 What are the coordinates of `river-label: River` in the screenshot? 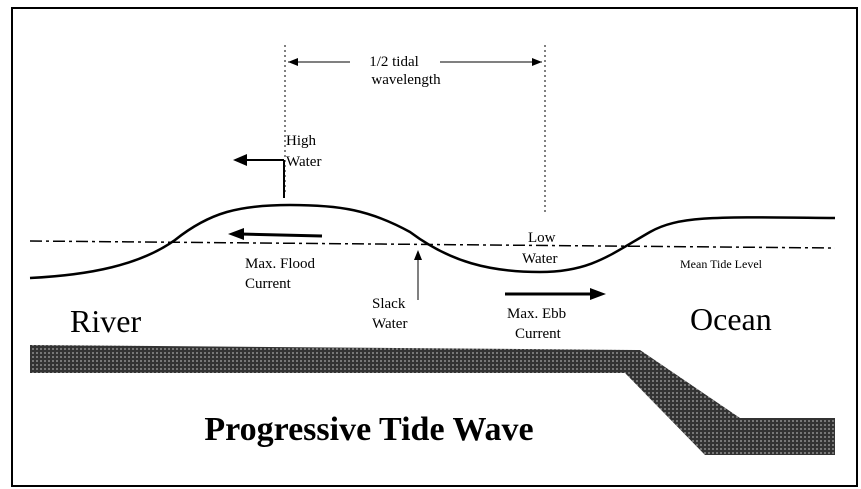 It's located at (105, 321).